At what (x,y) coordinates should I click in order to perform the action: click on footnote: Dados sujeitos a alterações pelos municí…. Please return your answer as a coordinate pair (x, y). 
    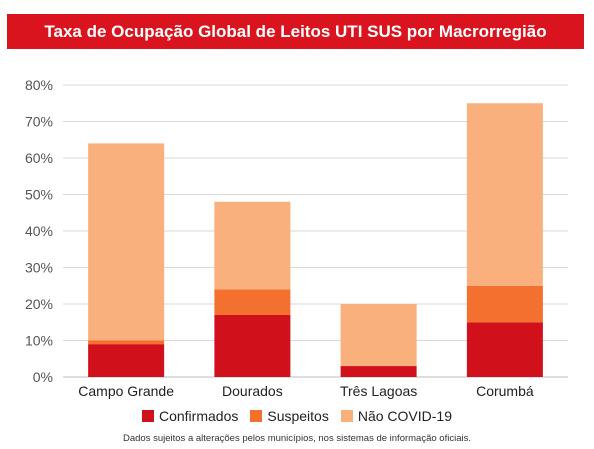
    Looking at the image, I should click on (297, 438).